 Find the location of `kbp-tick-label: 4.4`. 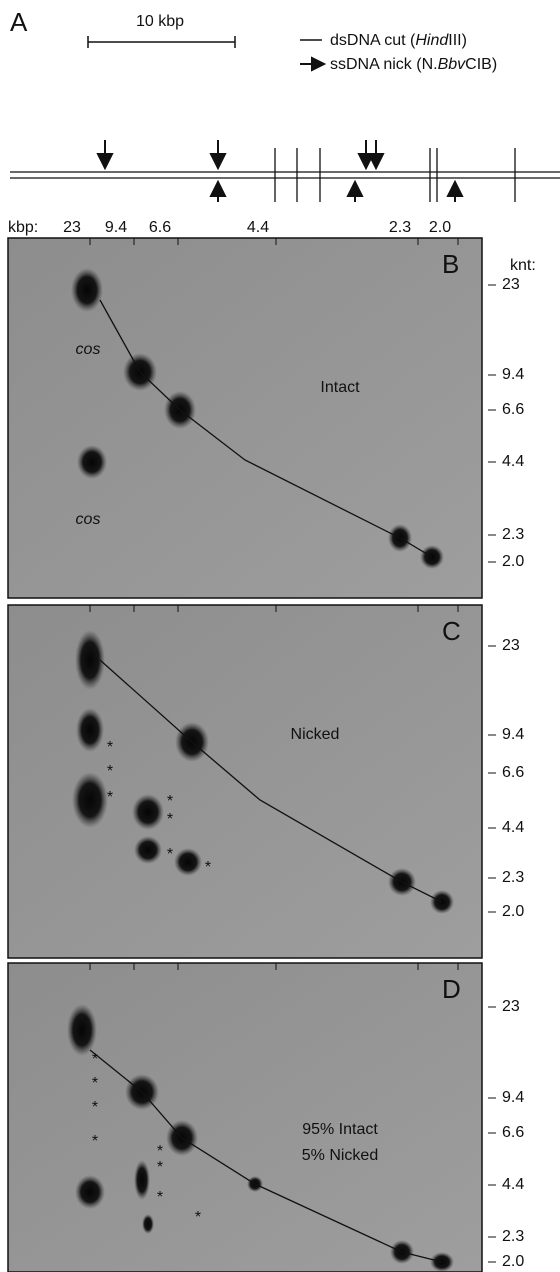

kbp-tick-label: 4.4 is located at coordinates (258, 227).